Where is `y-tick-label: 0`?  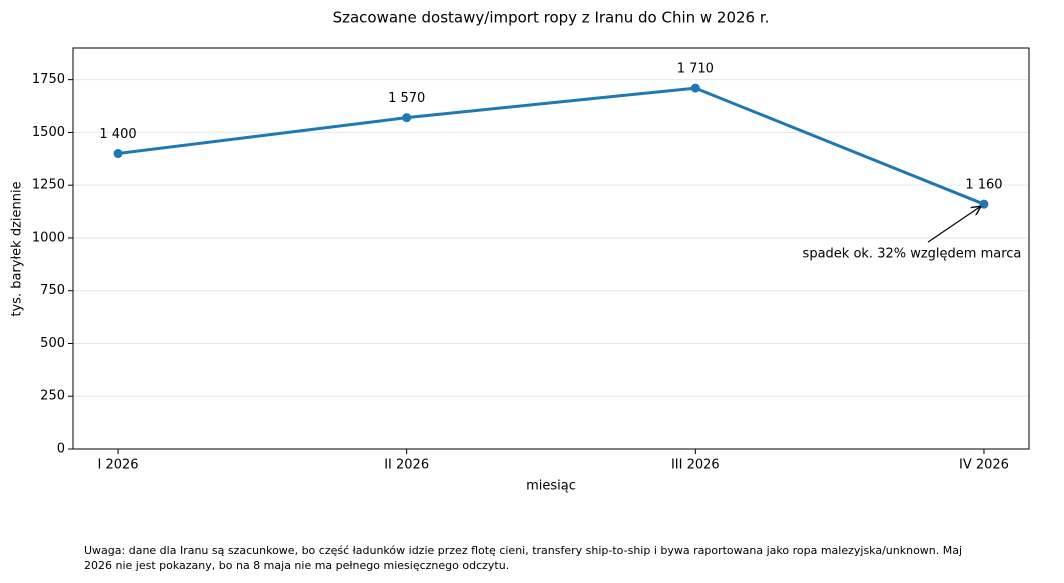
y-tick-label: 0 is located at coordinates (61, 449).